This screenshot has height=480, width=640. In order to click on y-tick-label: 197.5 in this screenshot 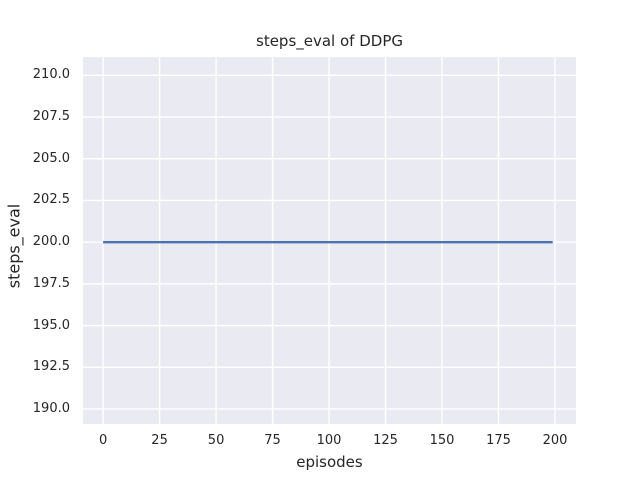, I will do `click(51, 283)`.